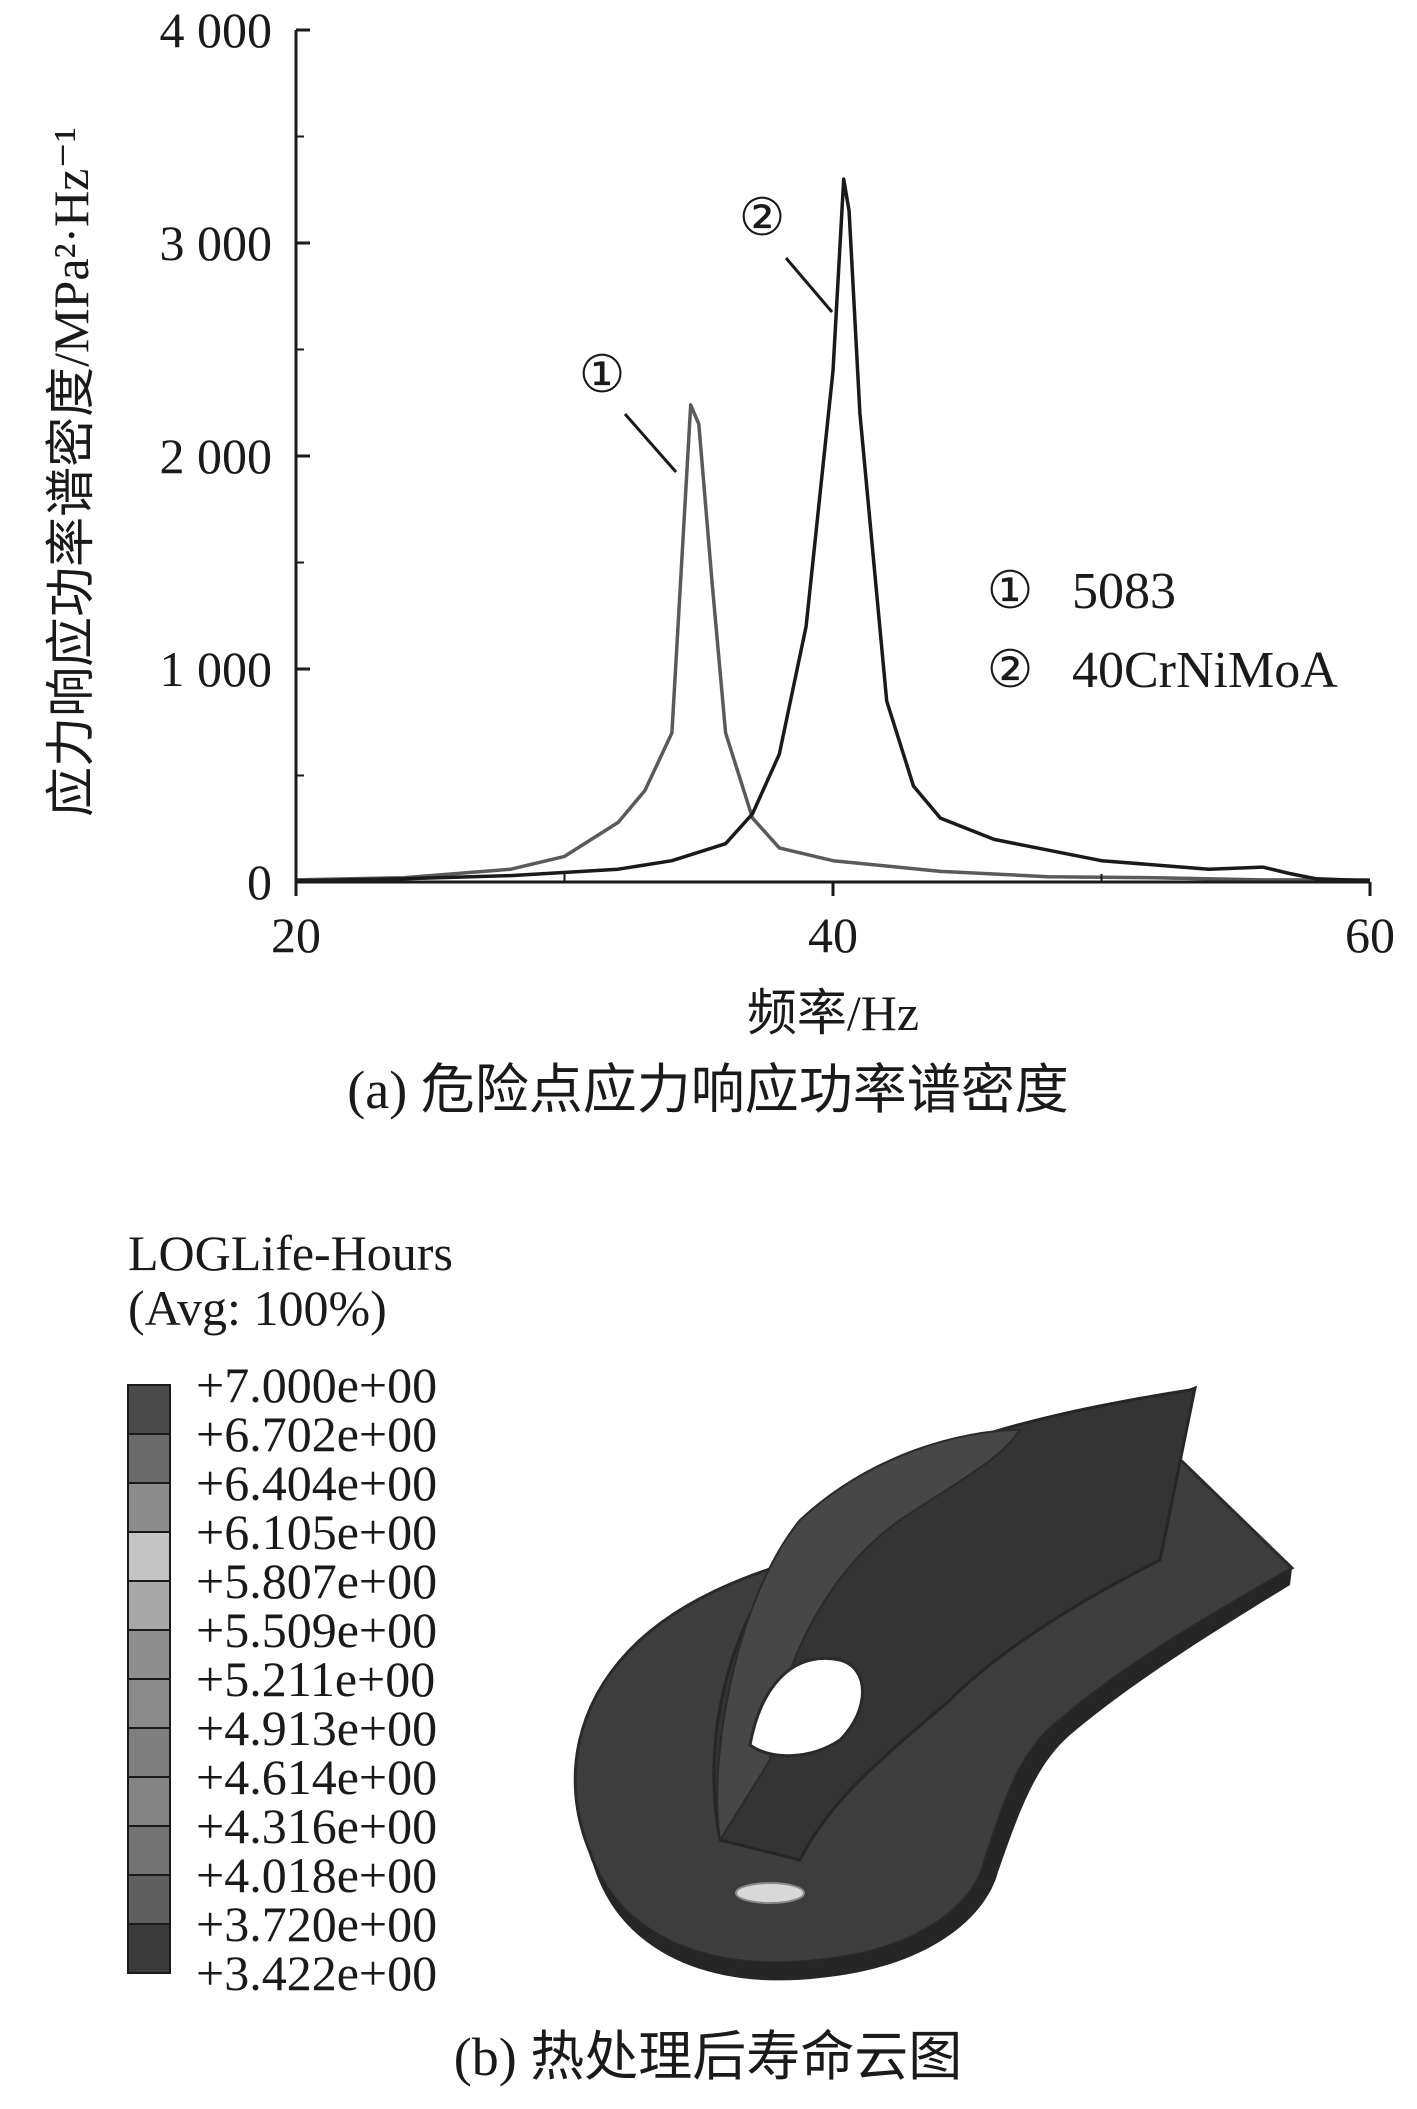  I want to click on bracket-base-edge, so click(941, 1774).